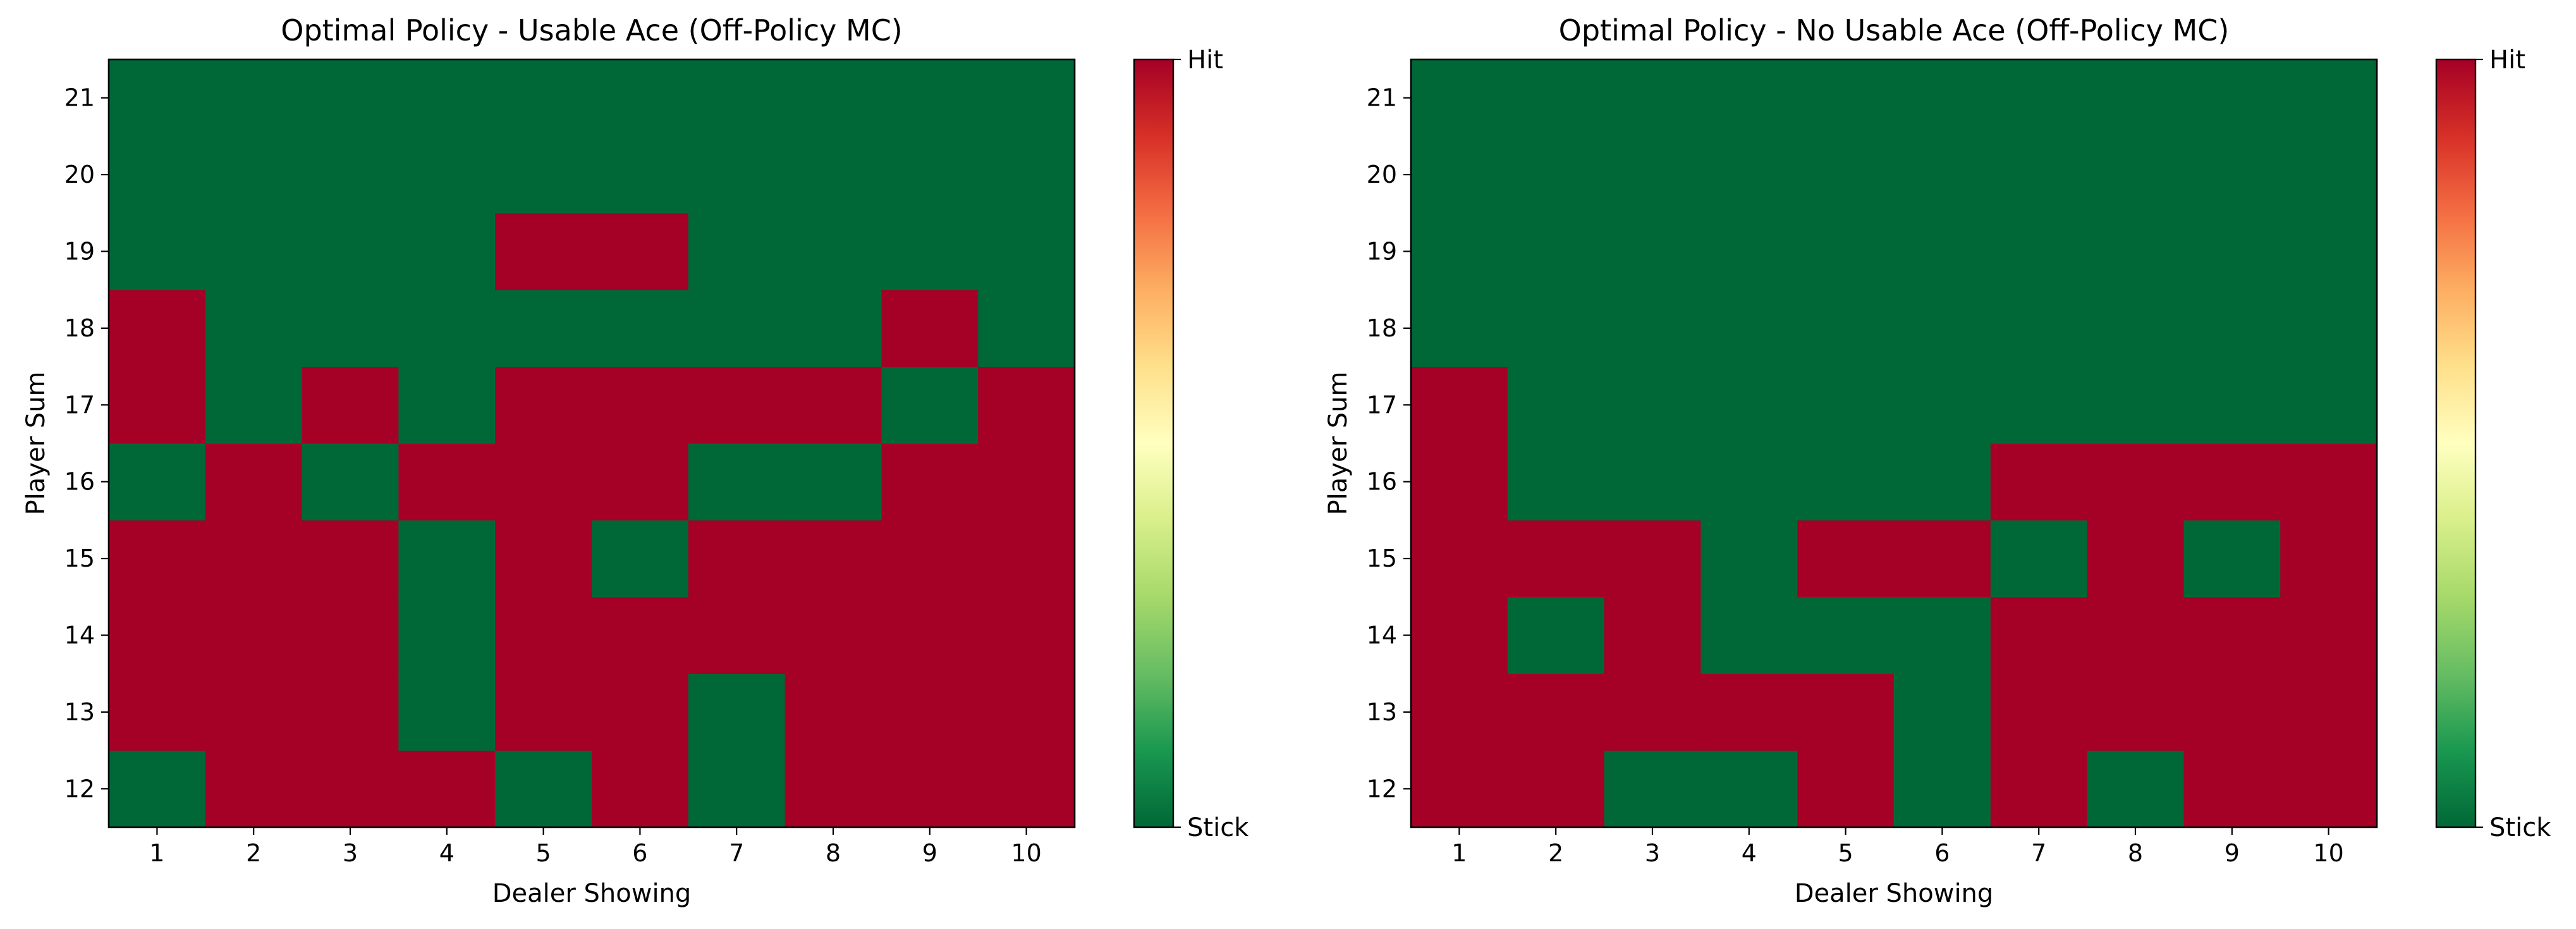 This screenshot has width=2576, height=929. I want to click on y-tick-label: 15, so click(1382, 558).